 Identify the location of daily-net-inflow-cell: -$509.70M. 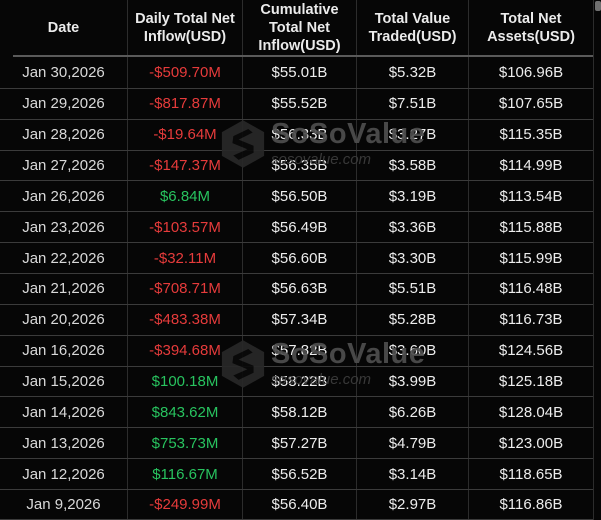
(185, 72).